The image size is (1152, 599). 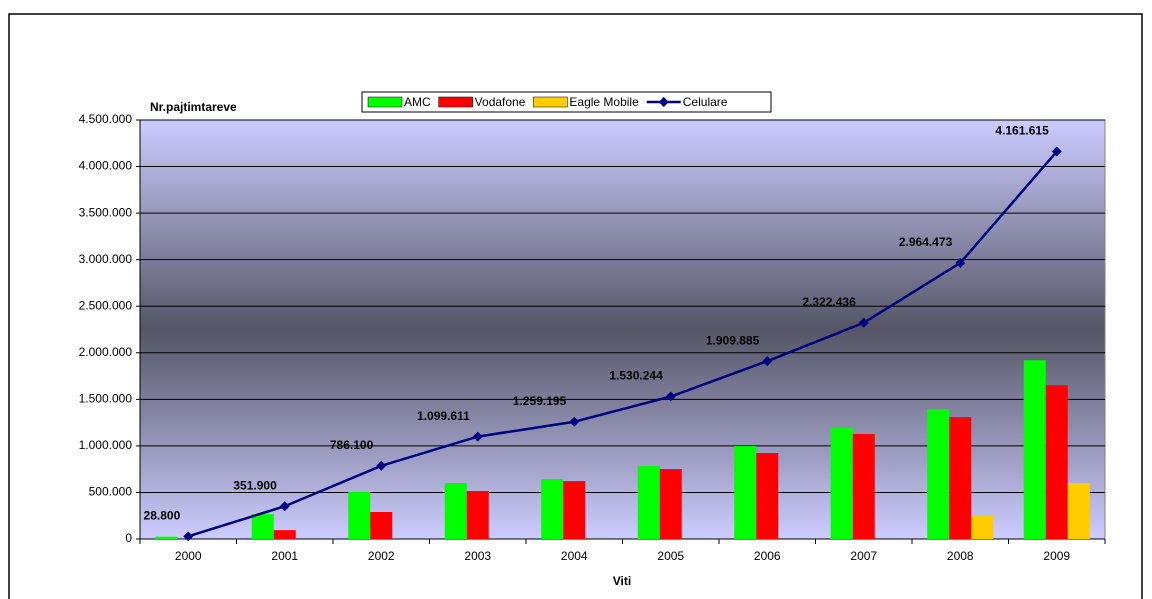 What do you see at coordinates (106, 212) in the screenshot?
I see `y-tick-label: 3.500.000` at bounding box center [106, 212].